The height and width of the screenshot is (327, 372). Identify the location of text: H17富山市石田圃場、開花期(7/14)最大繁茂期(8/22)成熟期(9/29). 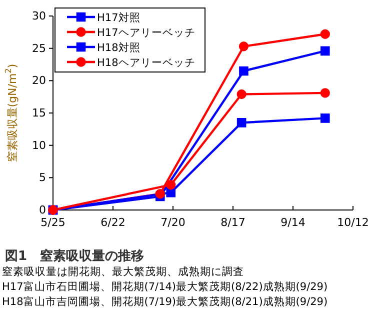
(165, 286).